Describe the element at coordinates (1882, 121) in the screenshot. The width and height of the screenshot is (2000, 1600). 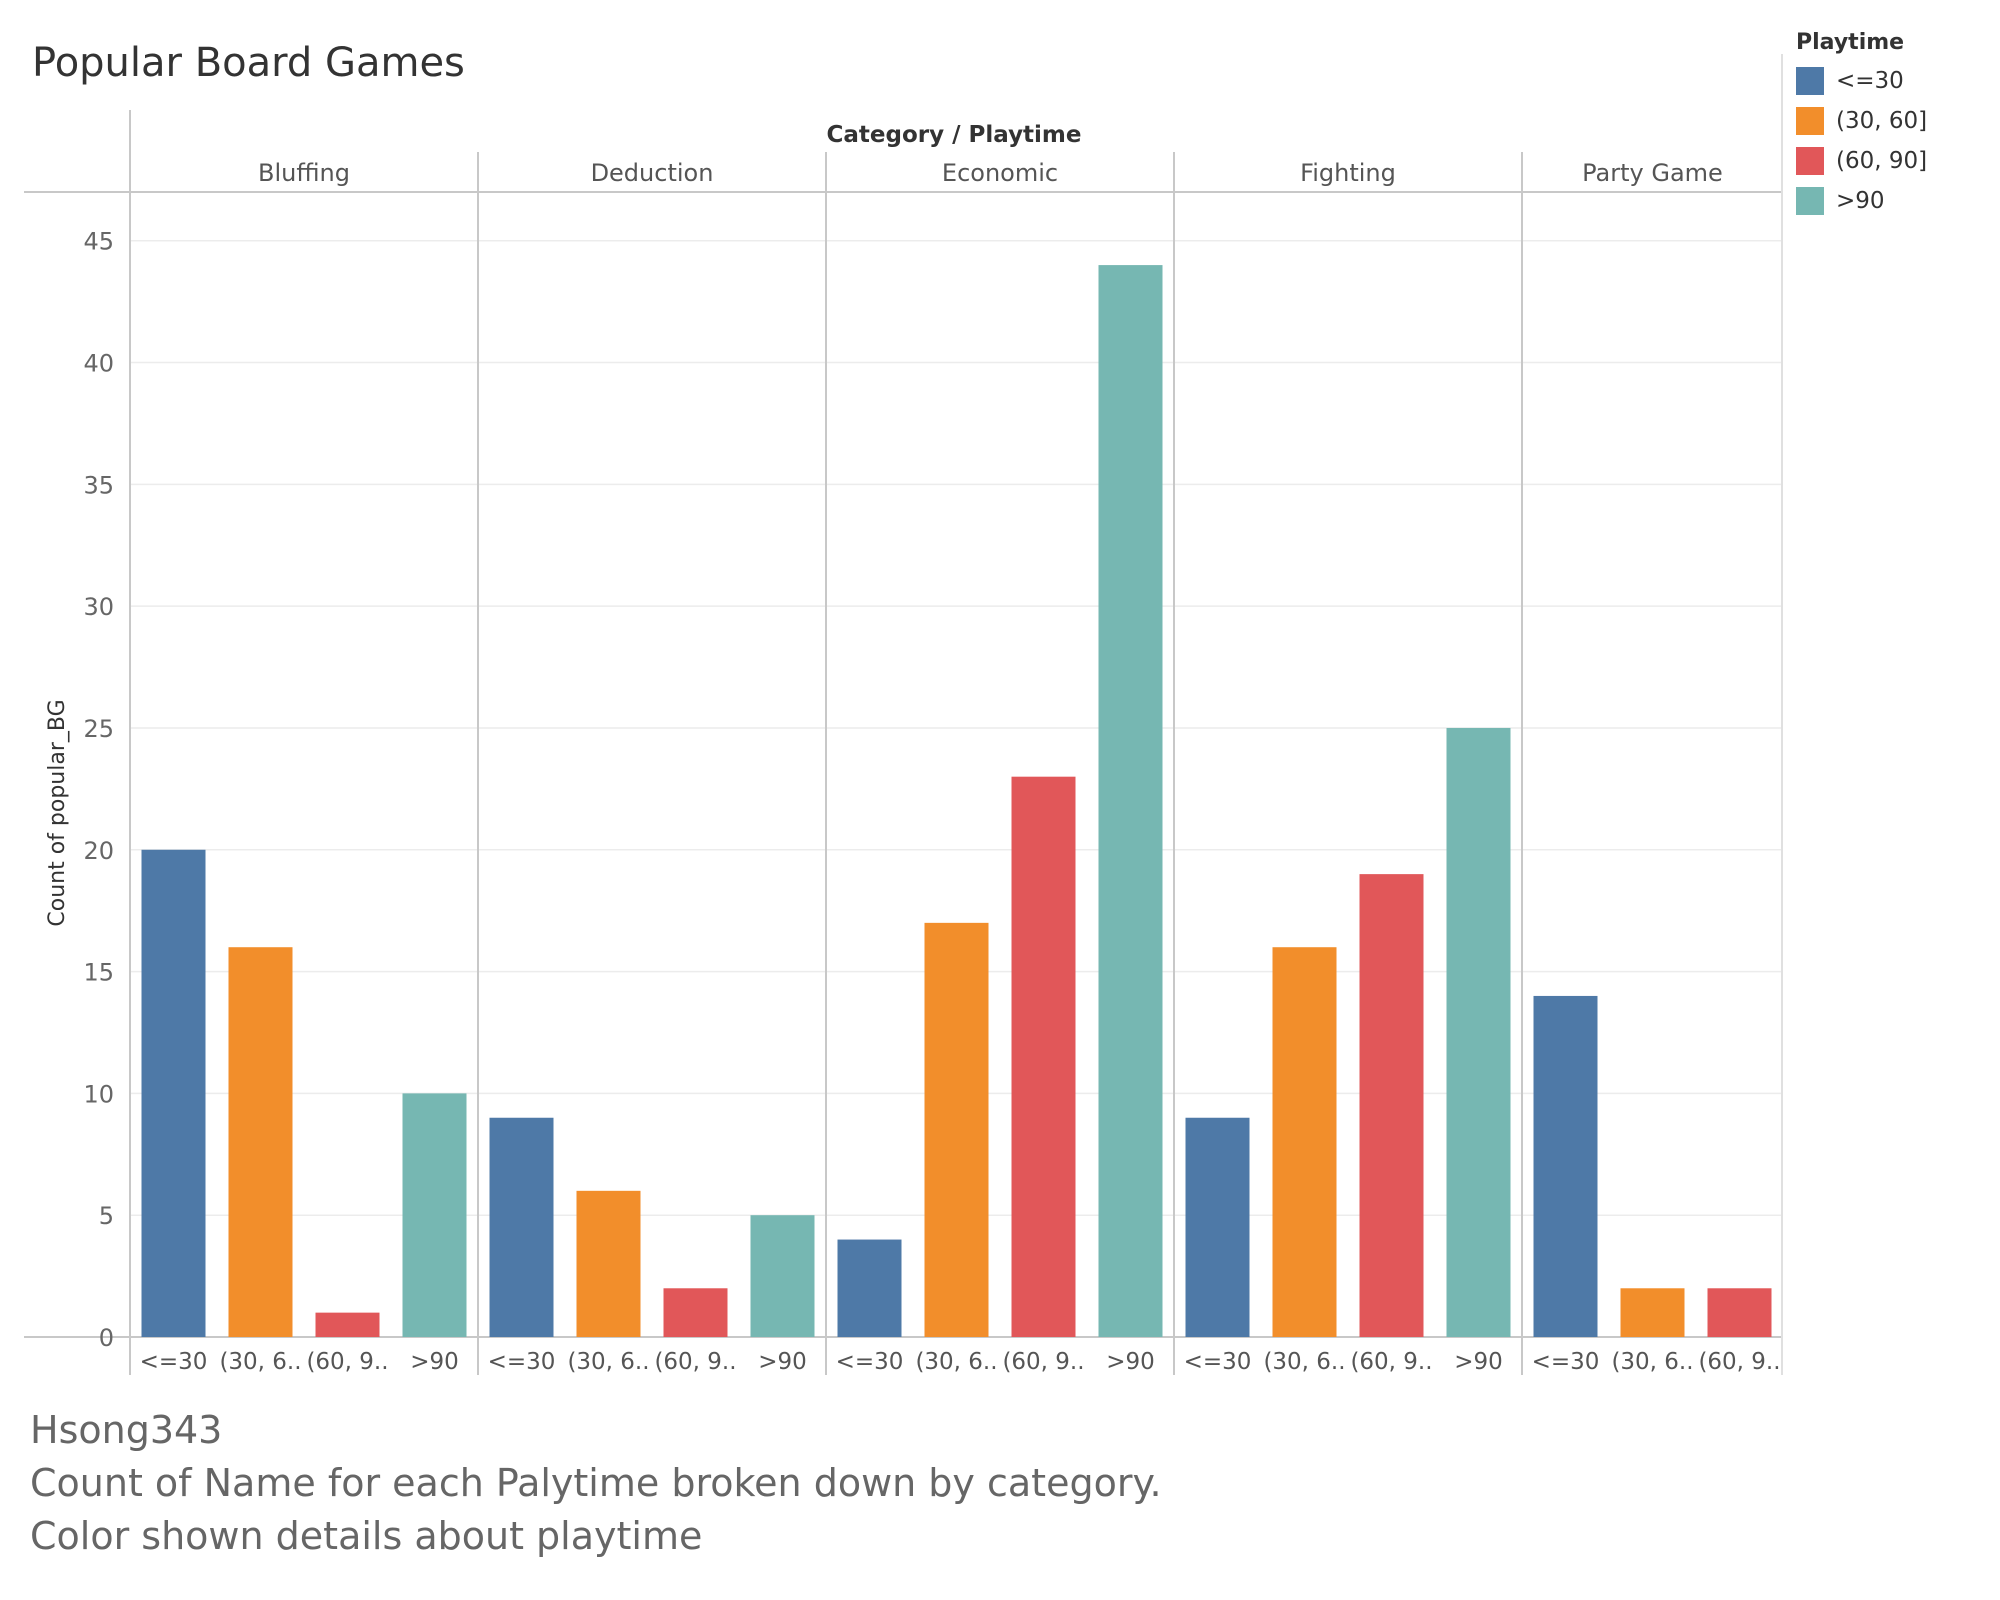
I see `legend-label: (30, 60]` at that location.